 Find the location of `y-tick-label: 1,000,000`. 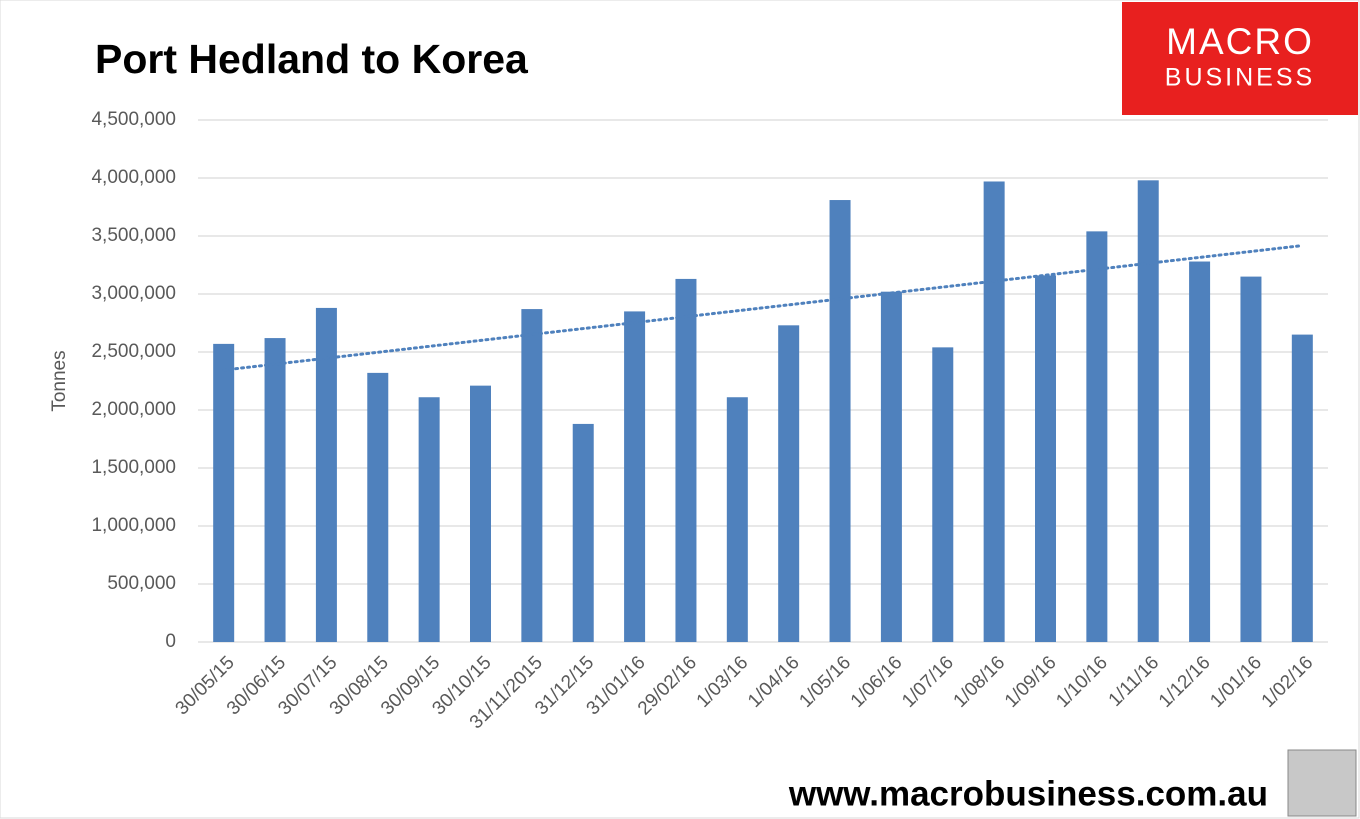

y-tick-label: 1,000,000 is located at coordinates (133, 525).